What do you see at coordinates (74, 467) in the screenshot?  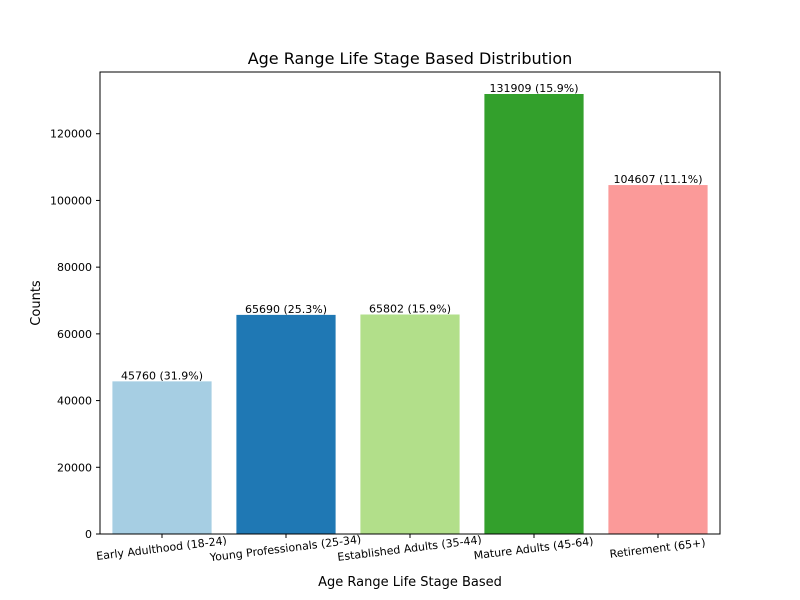 I see `y-tick-label-2: 20000` at bounding box center [74, 467].